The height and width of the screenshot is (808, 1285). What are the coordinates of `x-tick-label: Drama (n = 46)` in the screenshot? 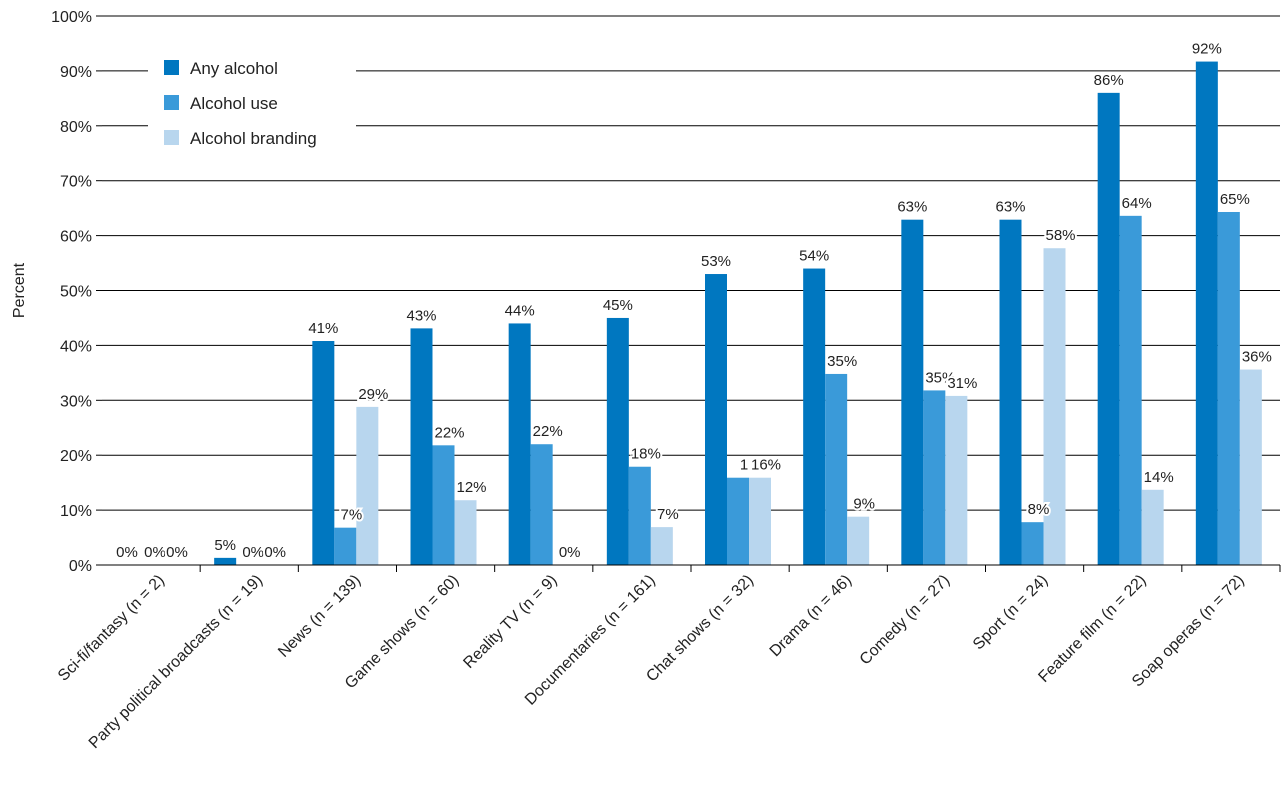 It's located at (811, 616).